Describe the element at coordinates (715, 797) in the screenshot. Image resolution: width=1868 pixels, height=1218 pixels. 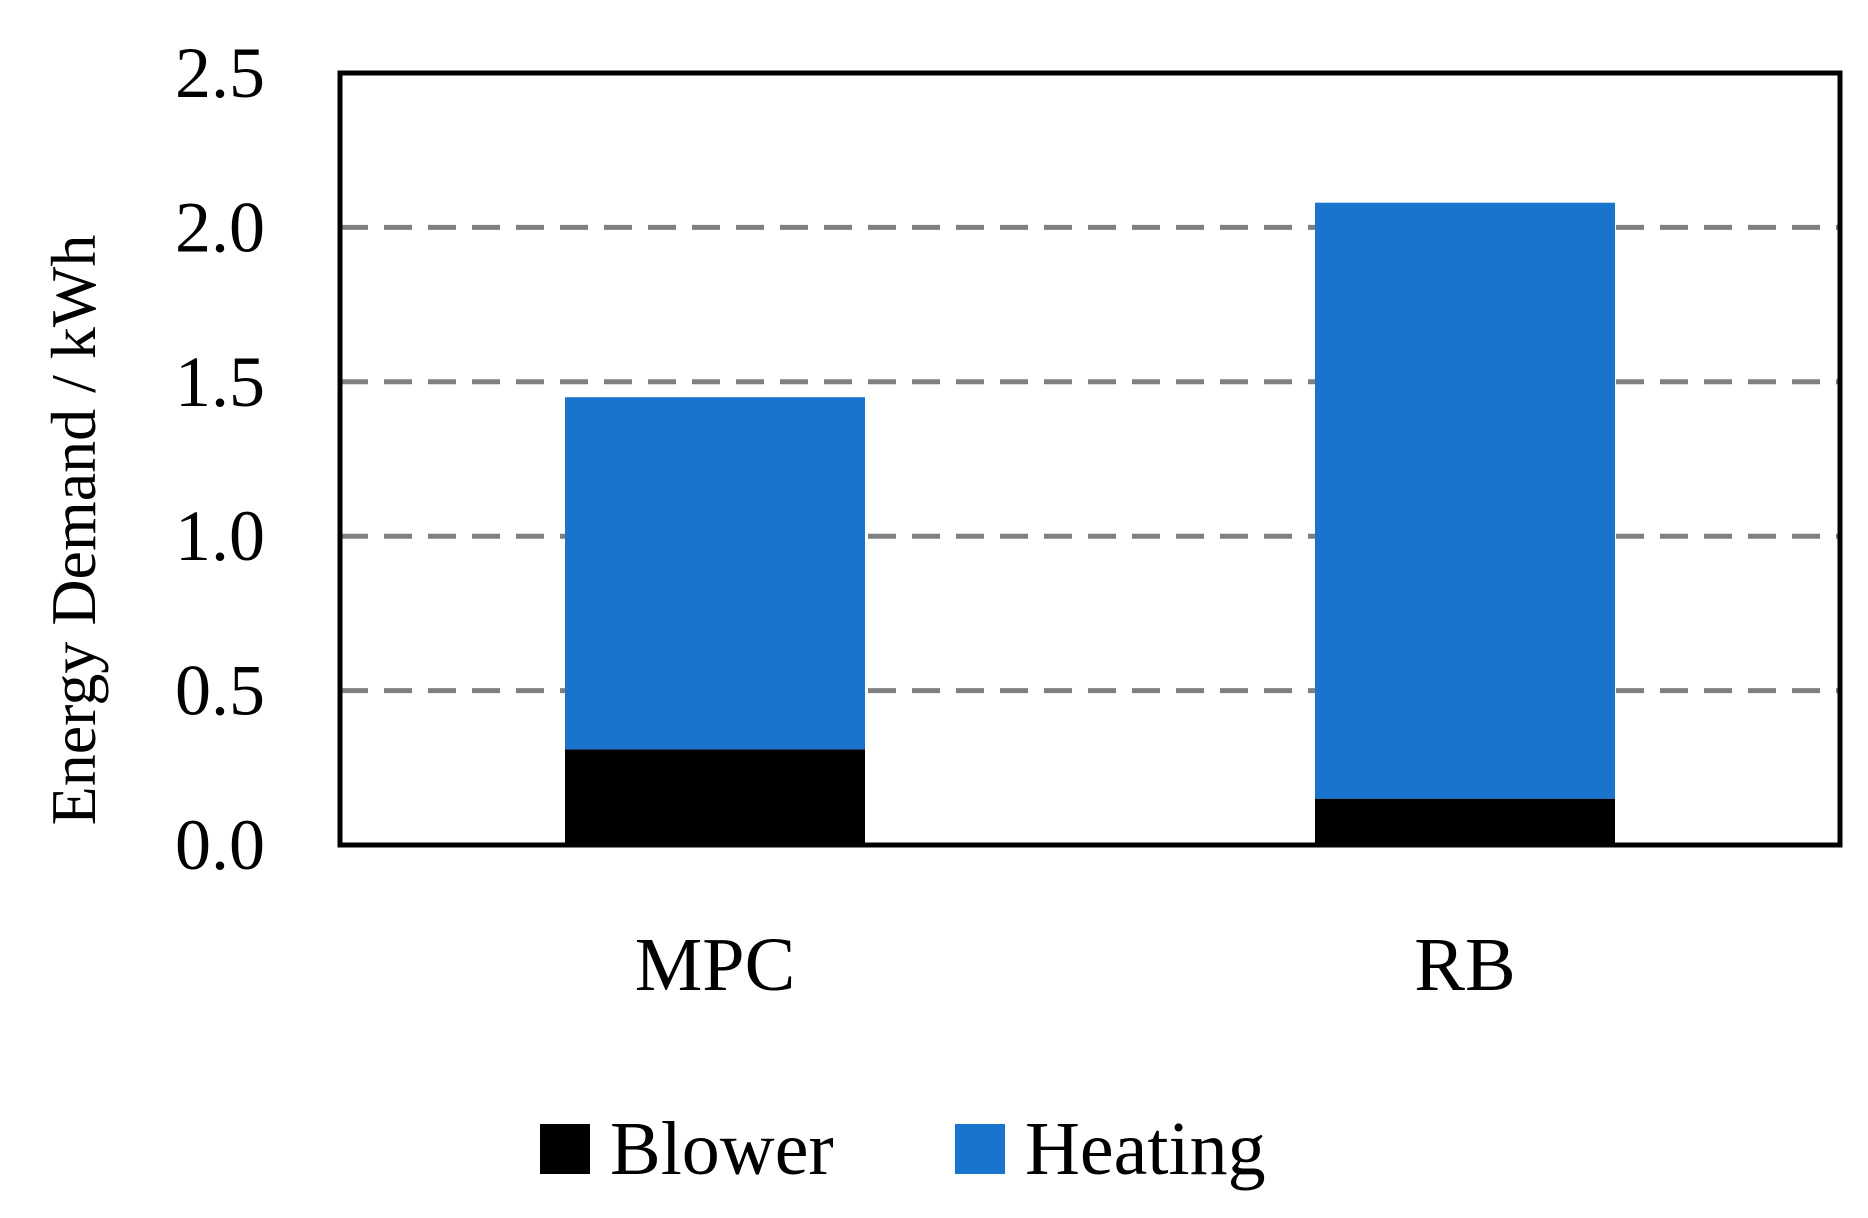
I see `bar-blower-mpc` at that location.